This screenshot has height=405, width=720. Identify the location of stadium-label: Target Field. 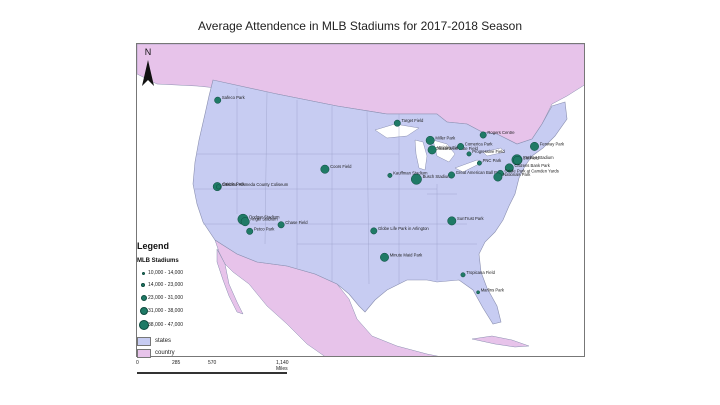
(413, 120).